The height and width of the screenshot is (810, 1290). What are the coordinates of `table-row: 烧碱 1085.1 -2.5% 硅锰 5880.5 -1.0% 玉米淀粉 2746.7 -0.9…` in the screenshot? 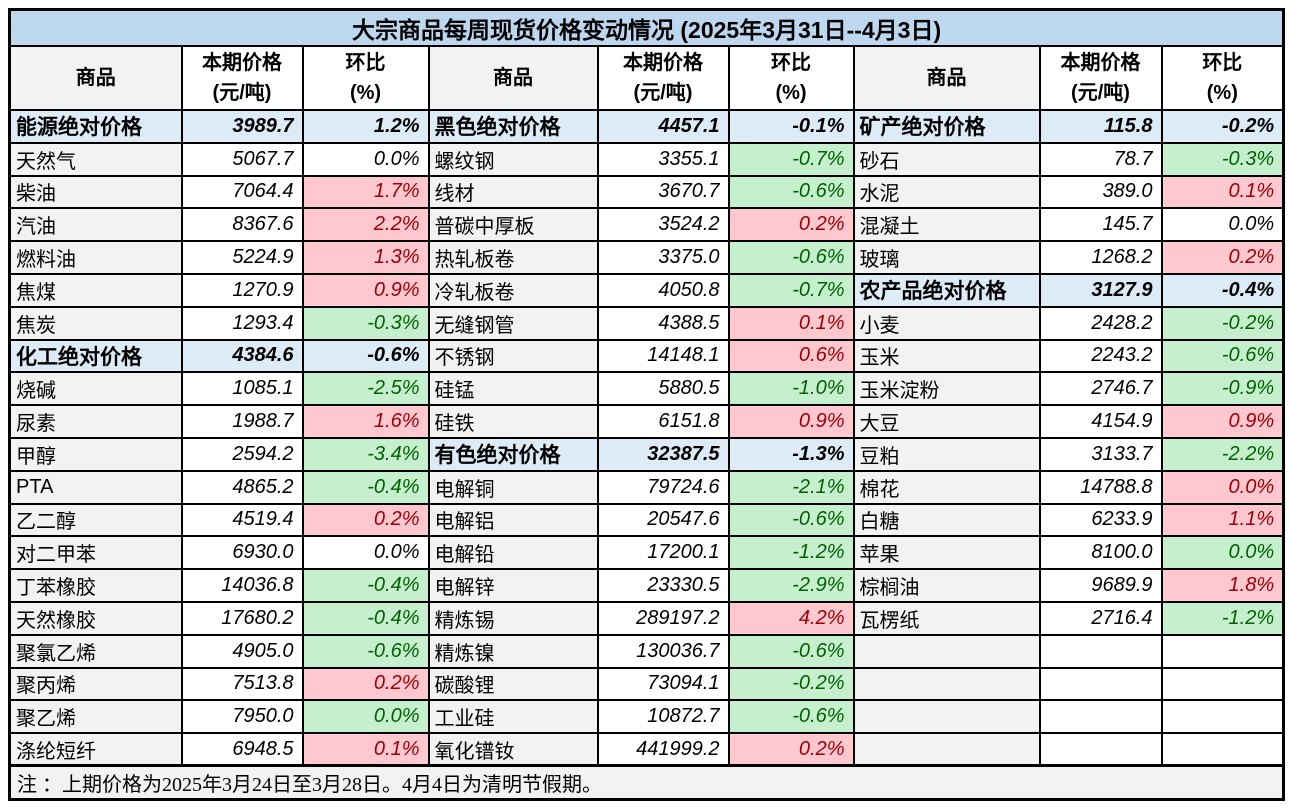 It's located at (646, 389).